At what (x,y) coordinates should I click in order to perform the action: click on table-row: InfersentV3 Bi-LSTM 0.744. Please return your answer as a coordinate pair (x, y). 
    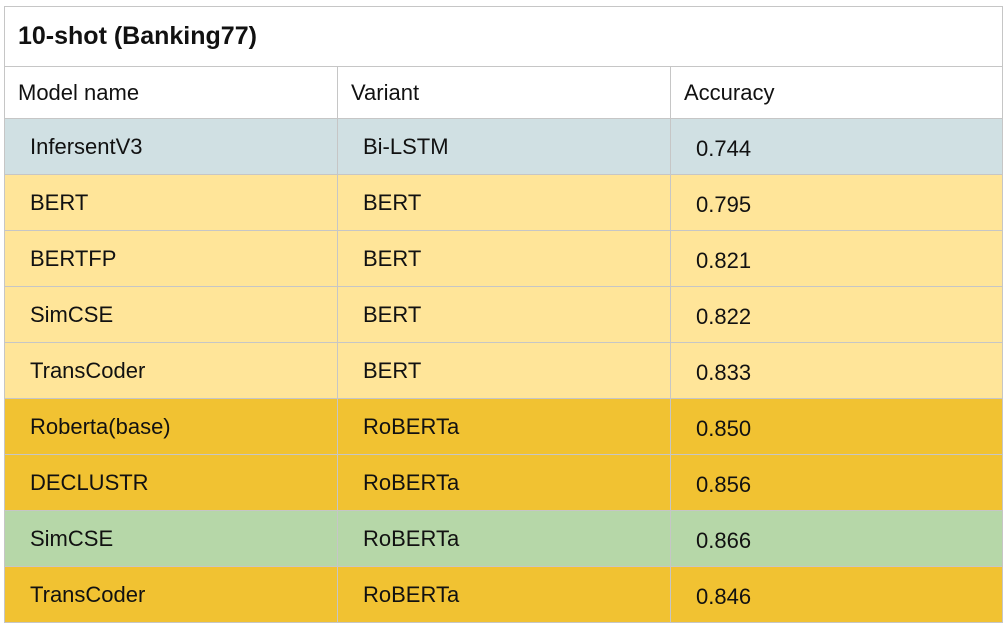
    Looking at the image, I should click on (503, 146).